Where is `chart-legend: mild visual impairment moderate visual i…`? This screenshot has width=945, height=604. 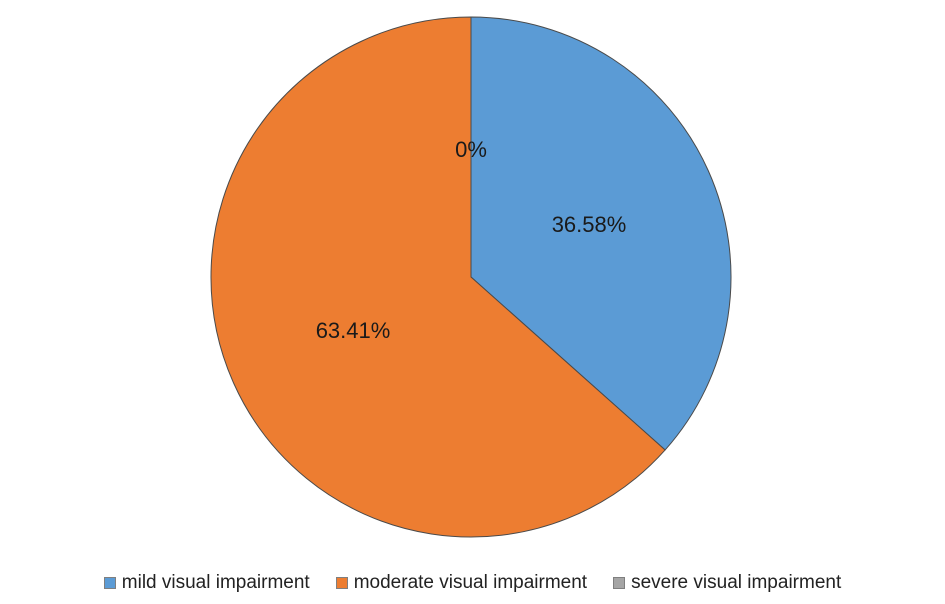
chart-legend: mild visual impairment moderate visual i… is located at coordinates (472, 583).